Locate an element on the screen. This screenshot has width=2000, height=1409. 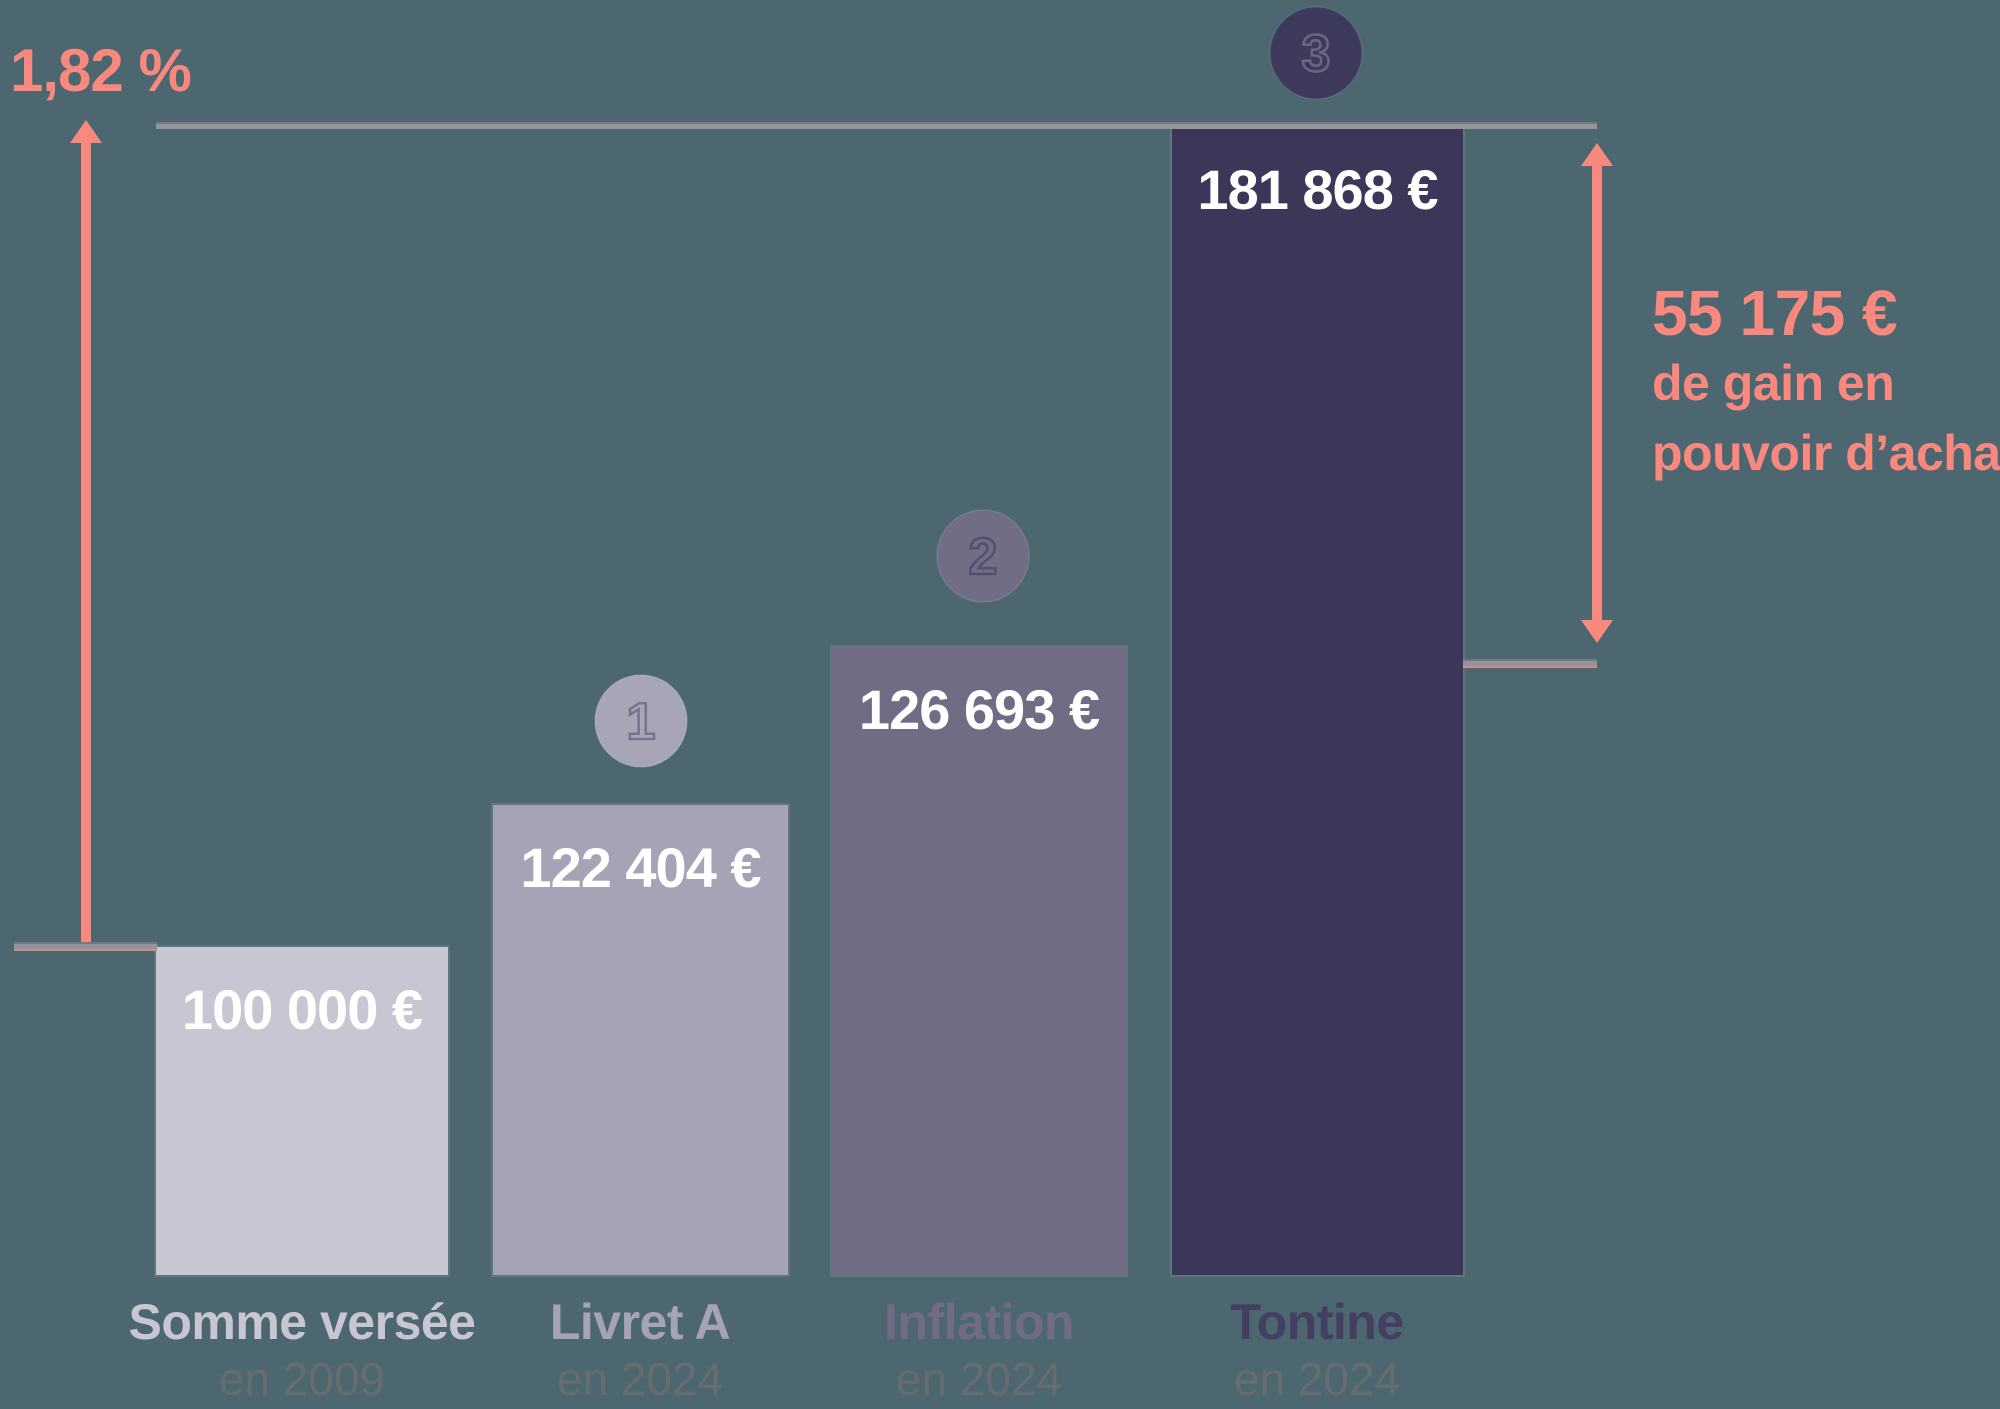
step-1-badge: 1 is located at coordinates (641, 721).